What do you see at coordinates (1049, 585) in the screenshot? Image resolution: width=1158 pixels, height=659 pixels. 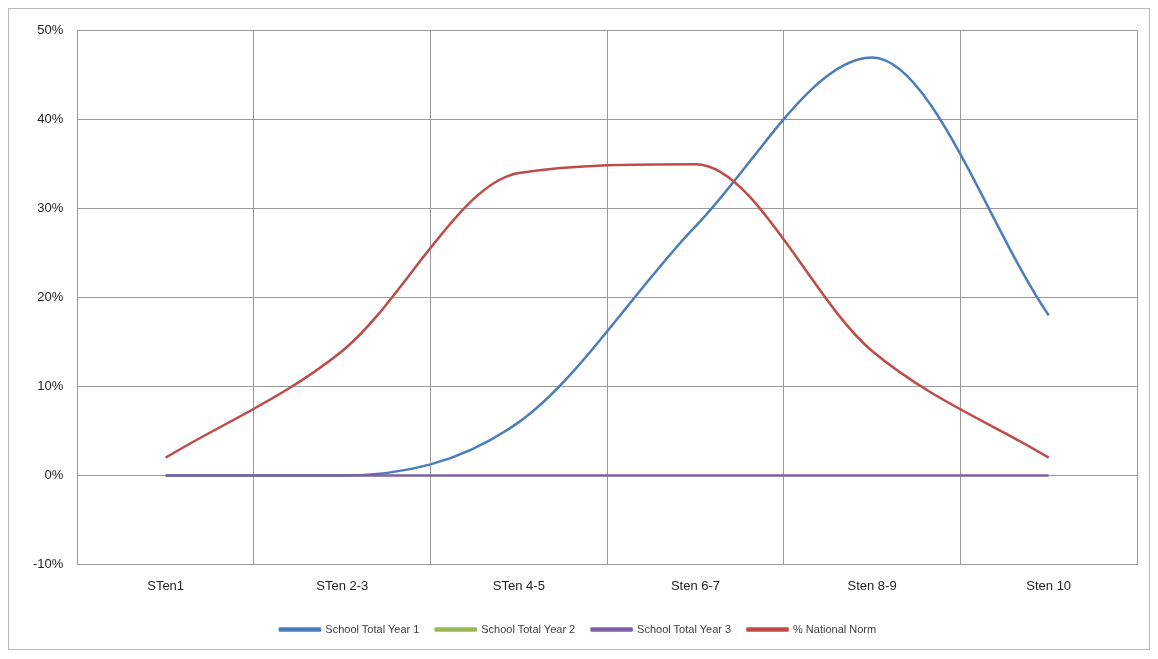 I see `x-tick-label: Sten 10` at bounding box center [1049, 585].